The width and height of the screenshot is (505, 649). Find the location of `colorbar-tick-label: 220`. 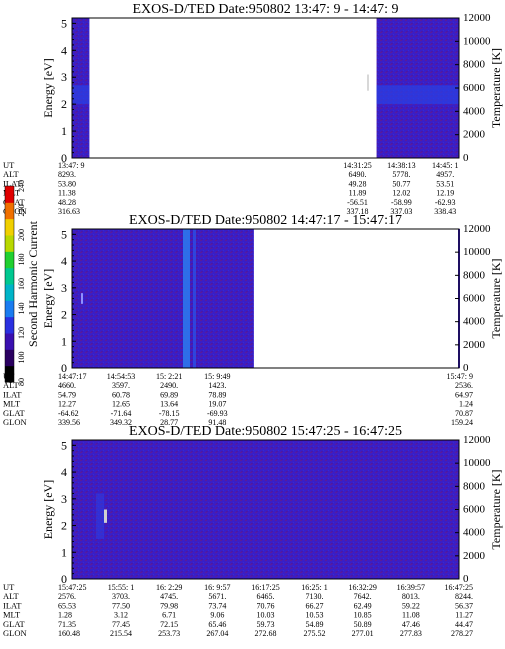

colorbar-tick-label: 220 is located at coordinates (21, 211).